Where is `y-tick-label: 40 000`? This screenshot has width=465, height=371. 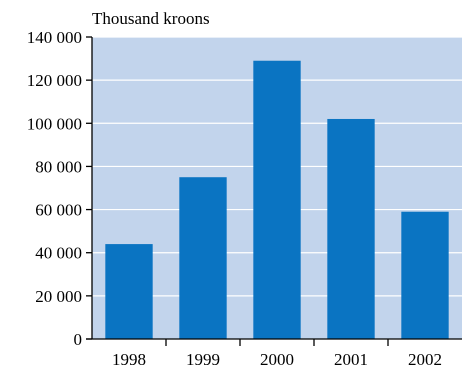 y-tick-label: 40 000 is located at coordinates (58, 253).